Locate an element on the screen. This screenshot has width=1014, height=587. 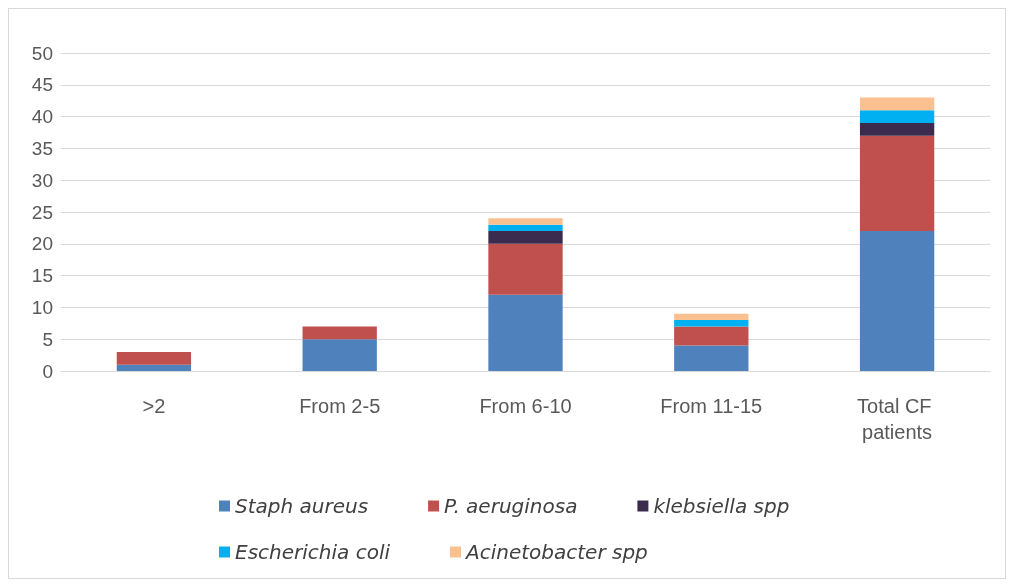
x-tick-label: >2 is located at coordinates (154, 406).